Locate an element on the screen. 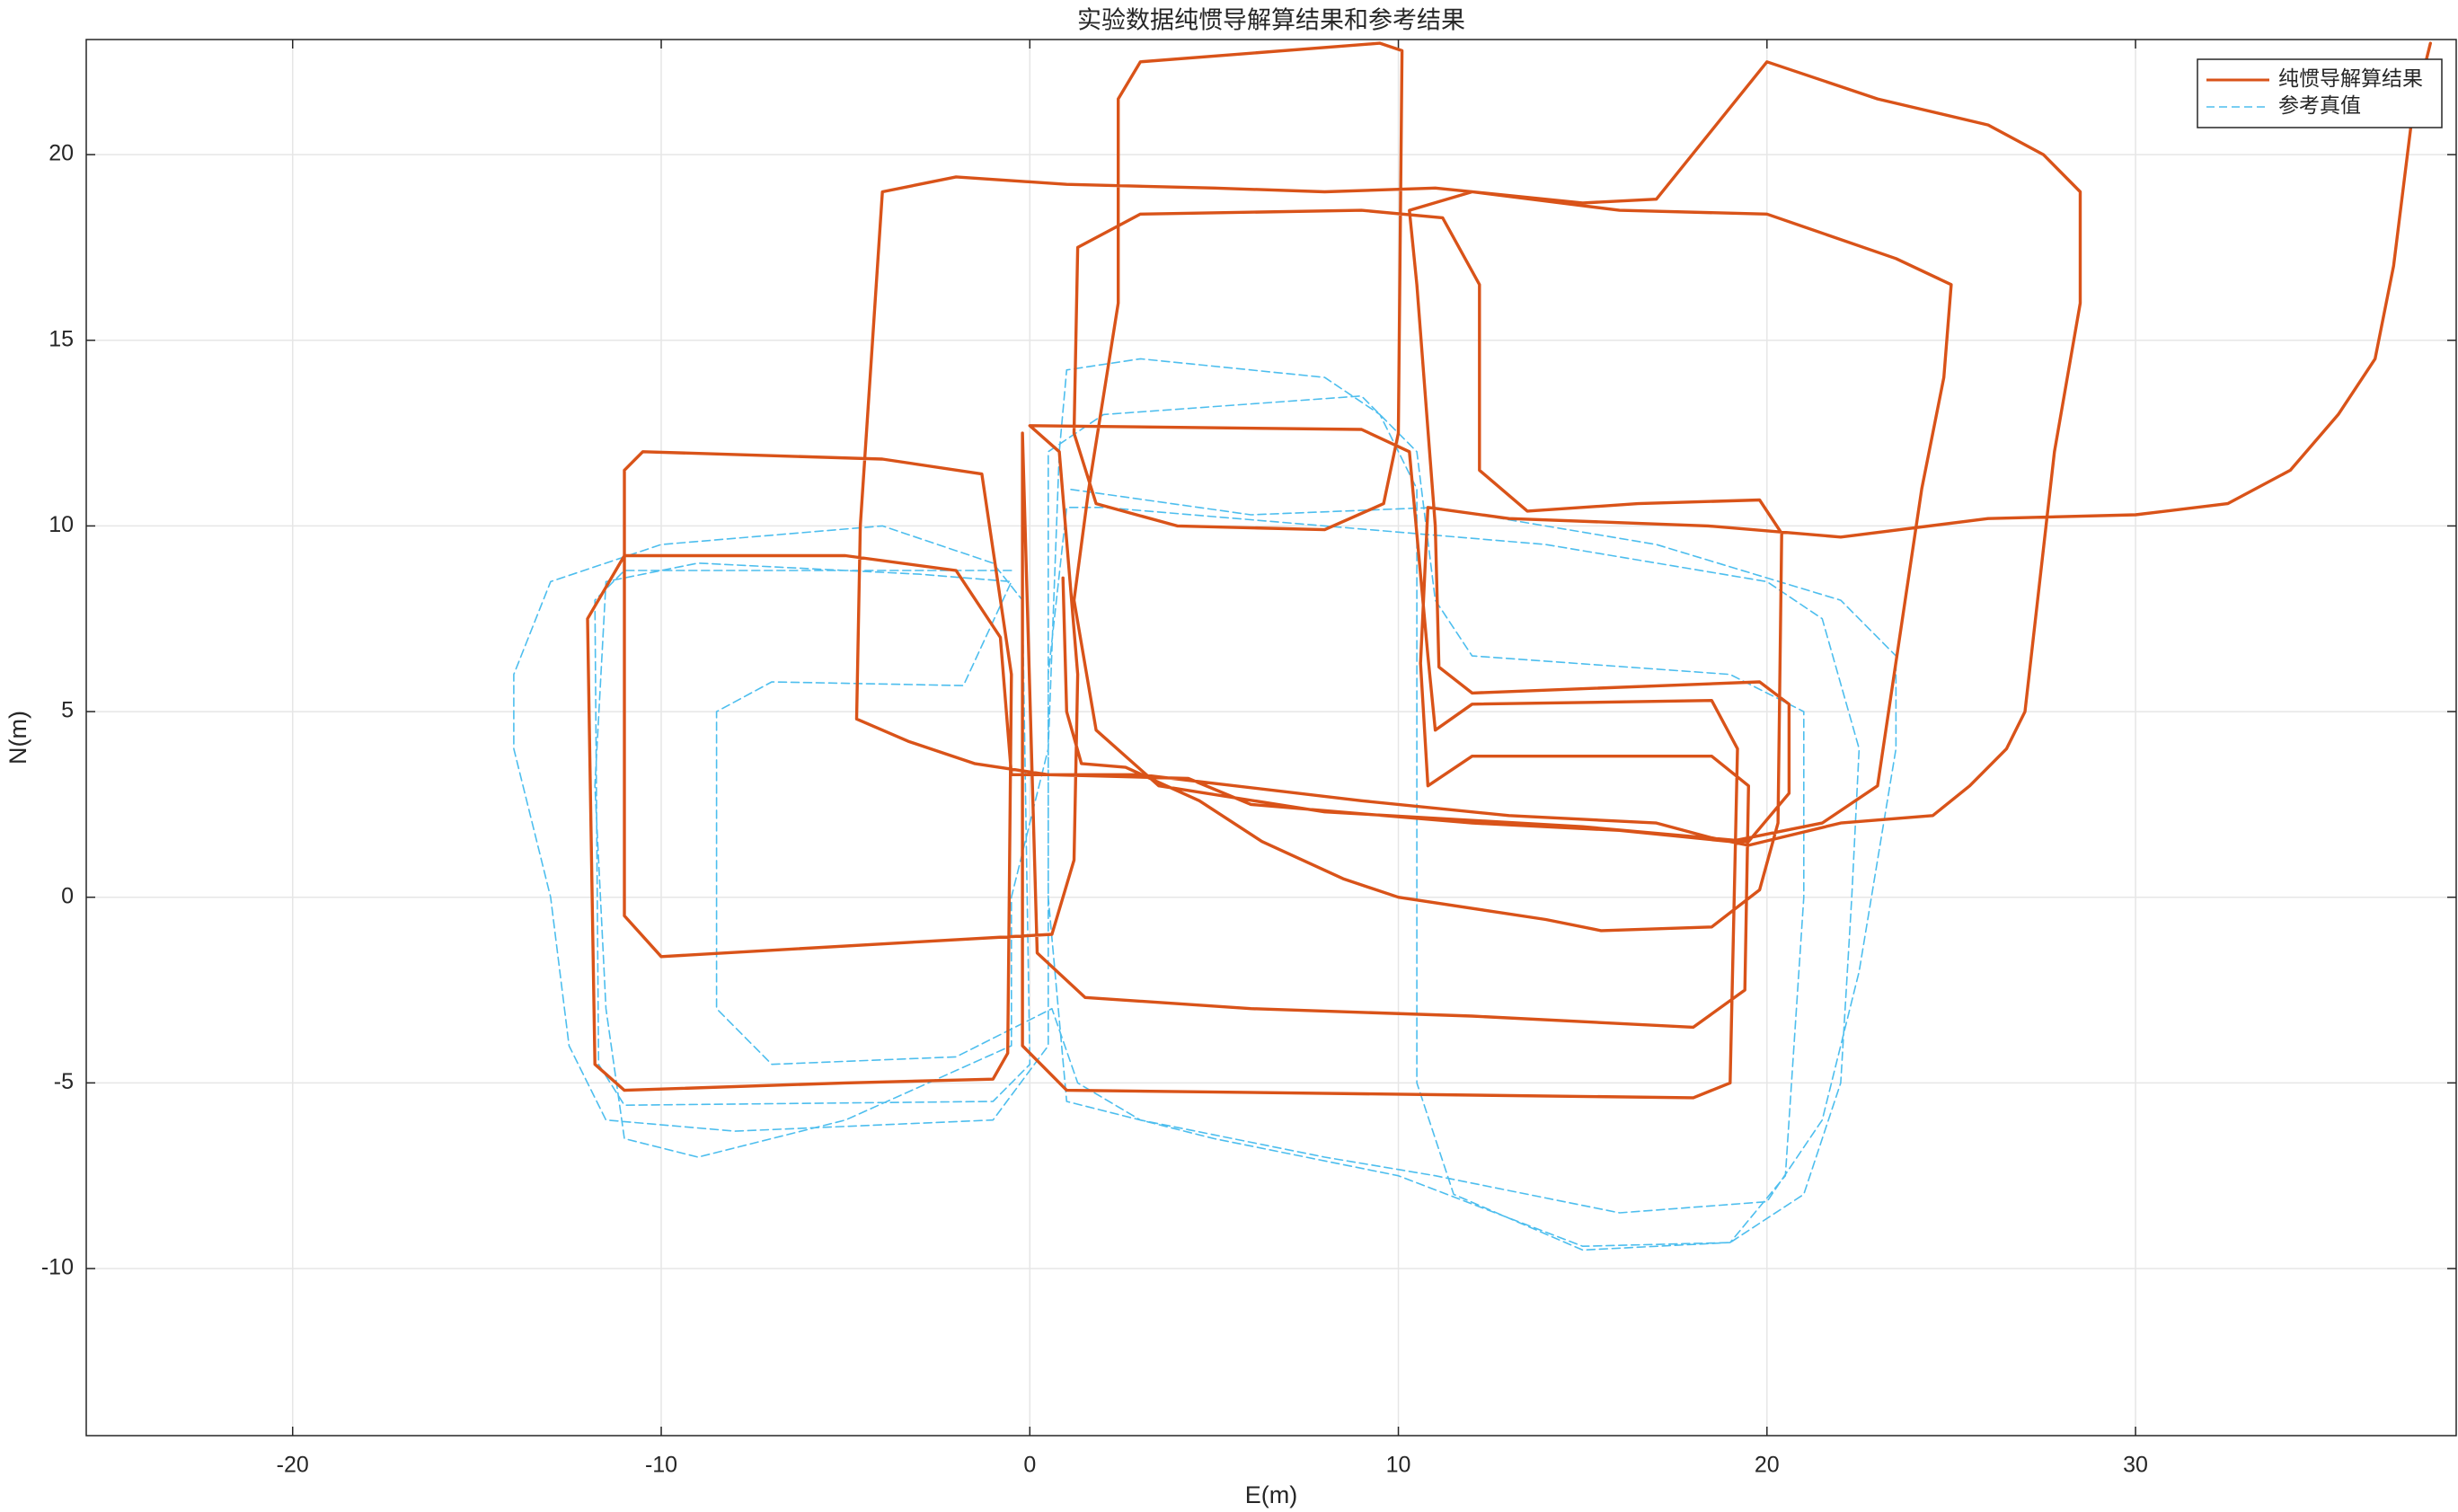  legend-label: 参考真值 is located at coordinates (2319, 106).